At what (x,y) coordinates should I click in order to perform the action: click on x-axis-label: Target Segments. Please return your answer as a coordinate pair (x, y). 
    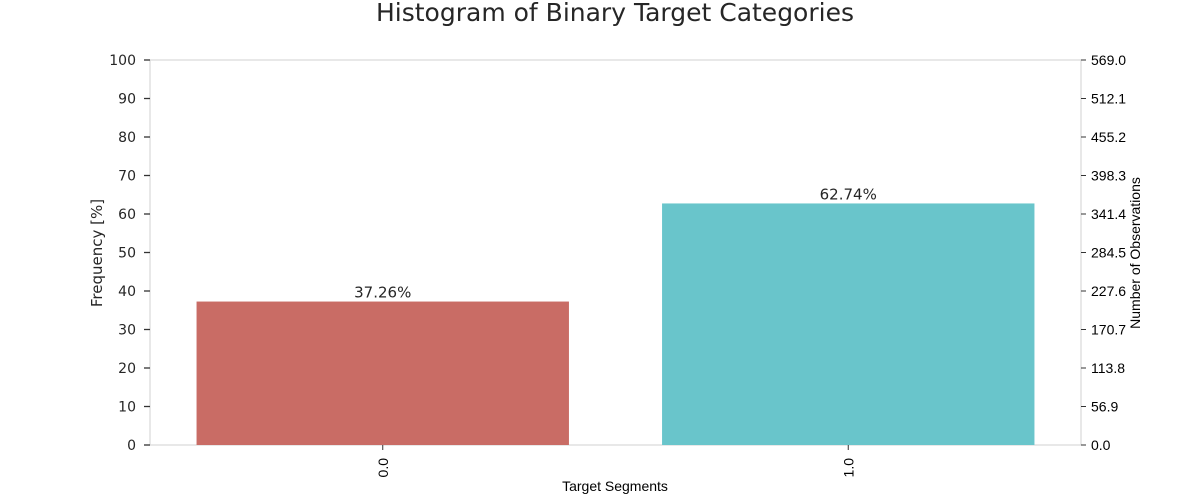
    Looking at the image, I should click on (615, 486).